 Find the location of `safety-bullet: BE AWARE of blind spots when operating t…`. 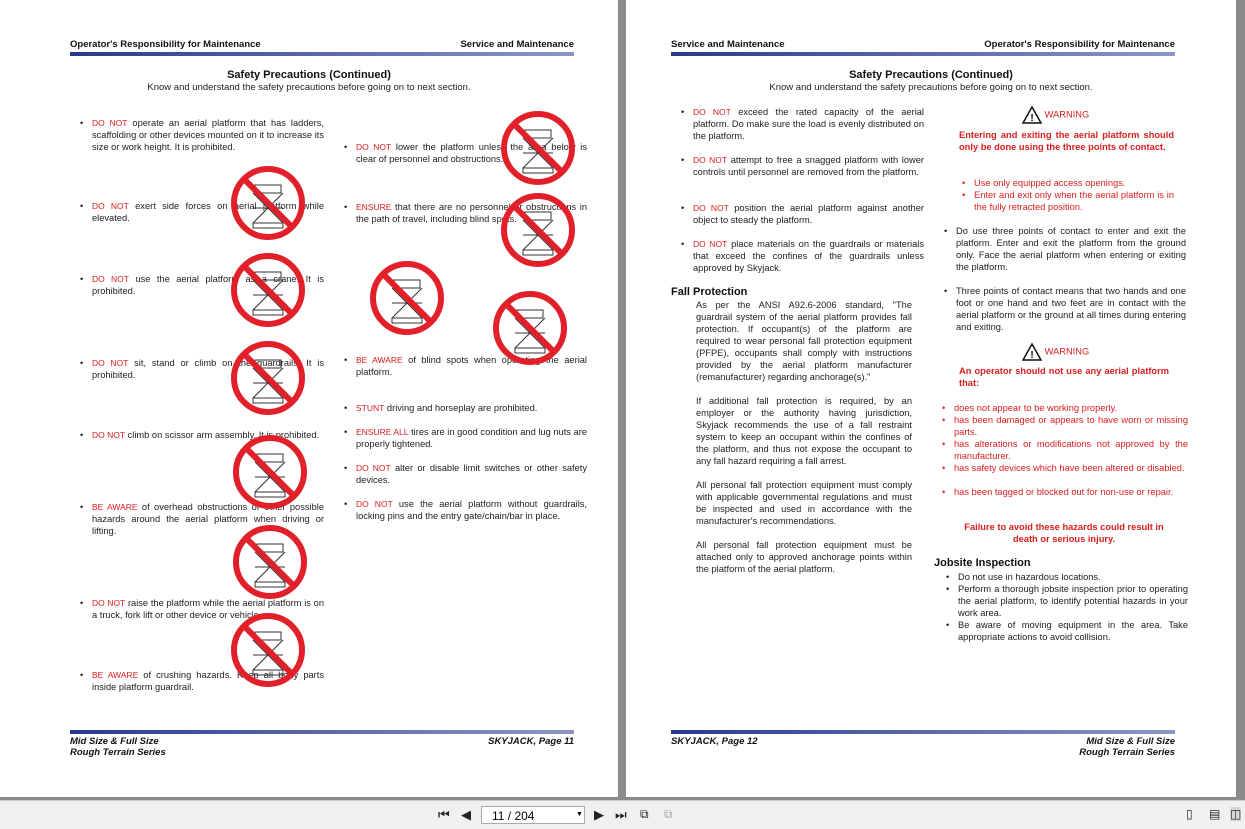

safety-bullet: BE AWARE of blind spots when operating t… is located at coordinates (465, 366).